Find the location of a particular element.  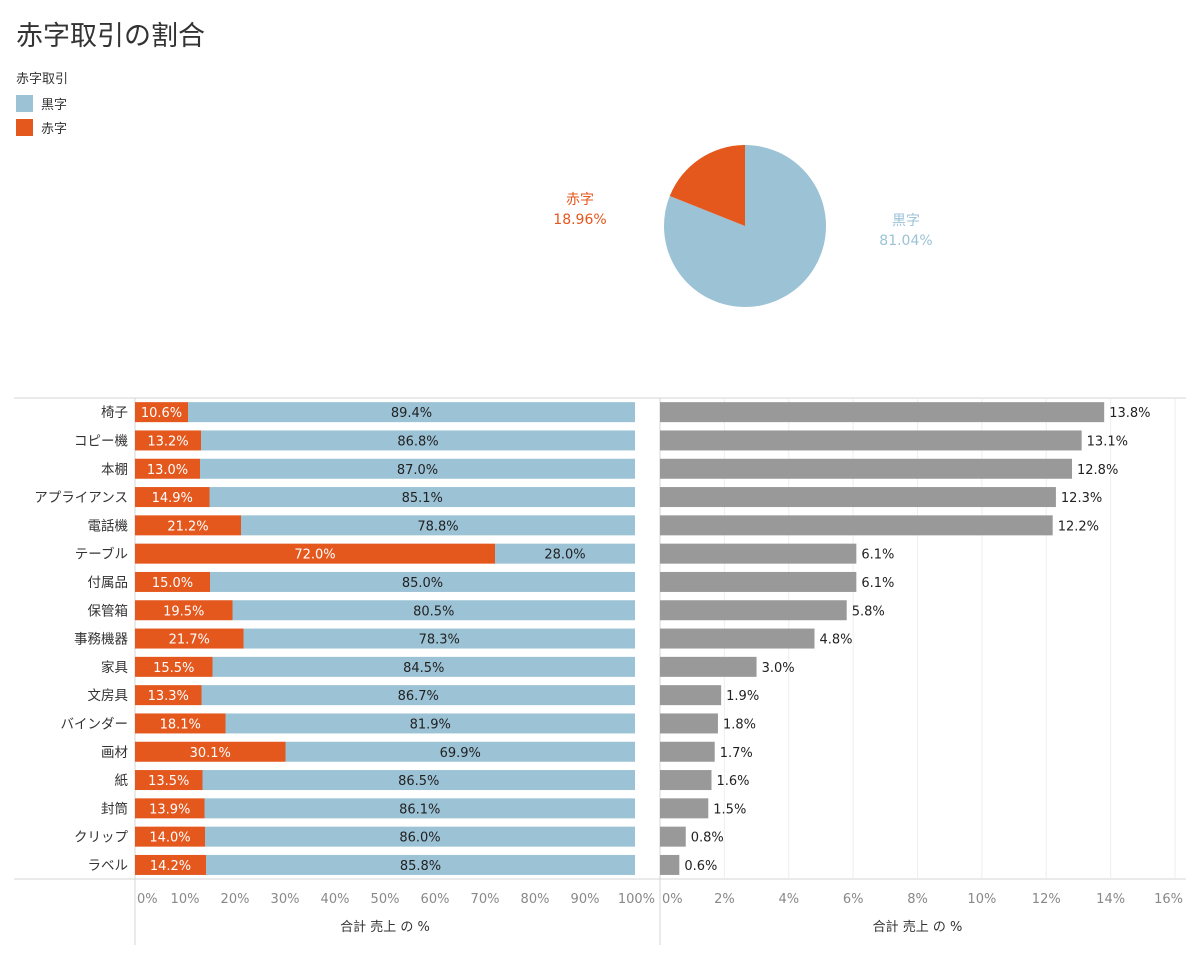

bar-loss-label: 72.0% is located at coordinates (314, 555).